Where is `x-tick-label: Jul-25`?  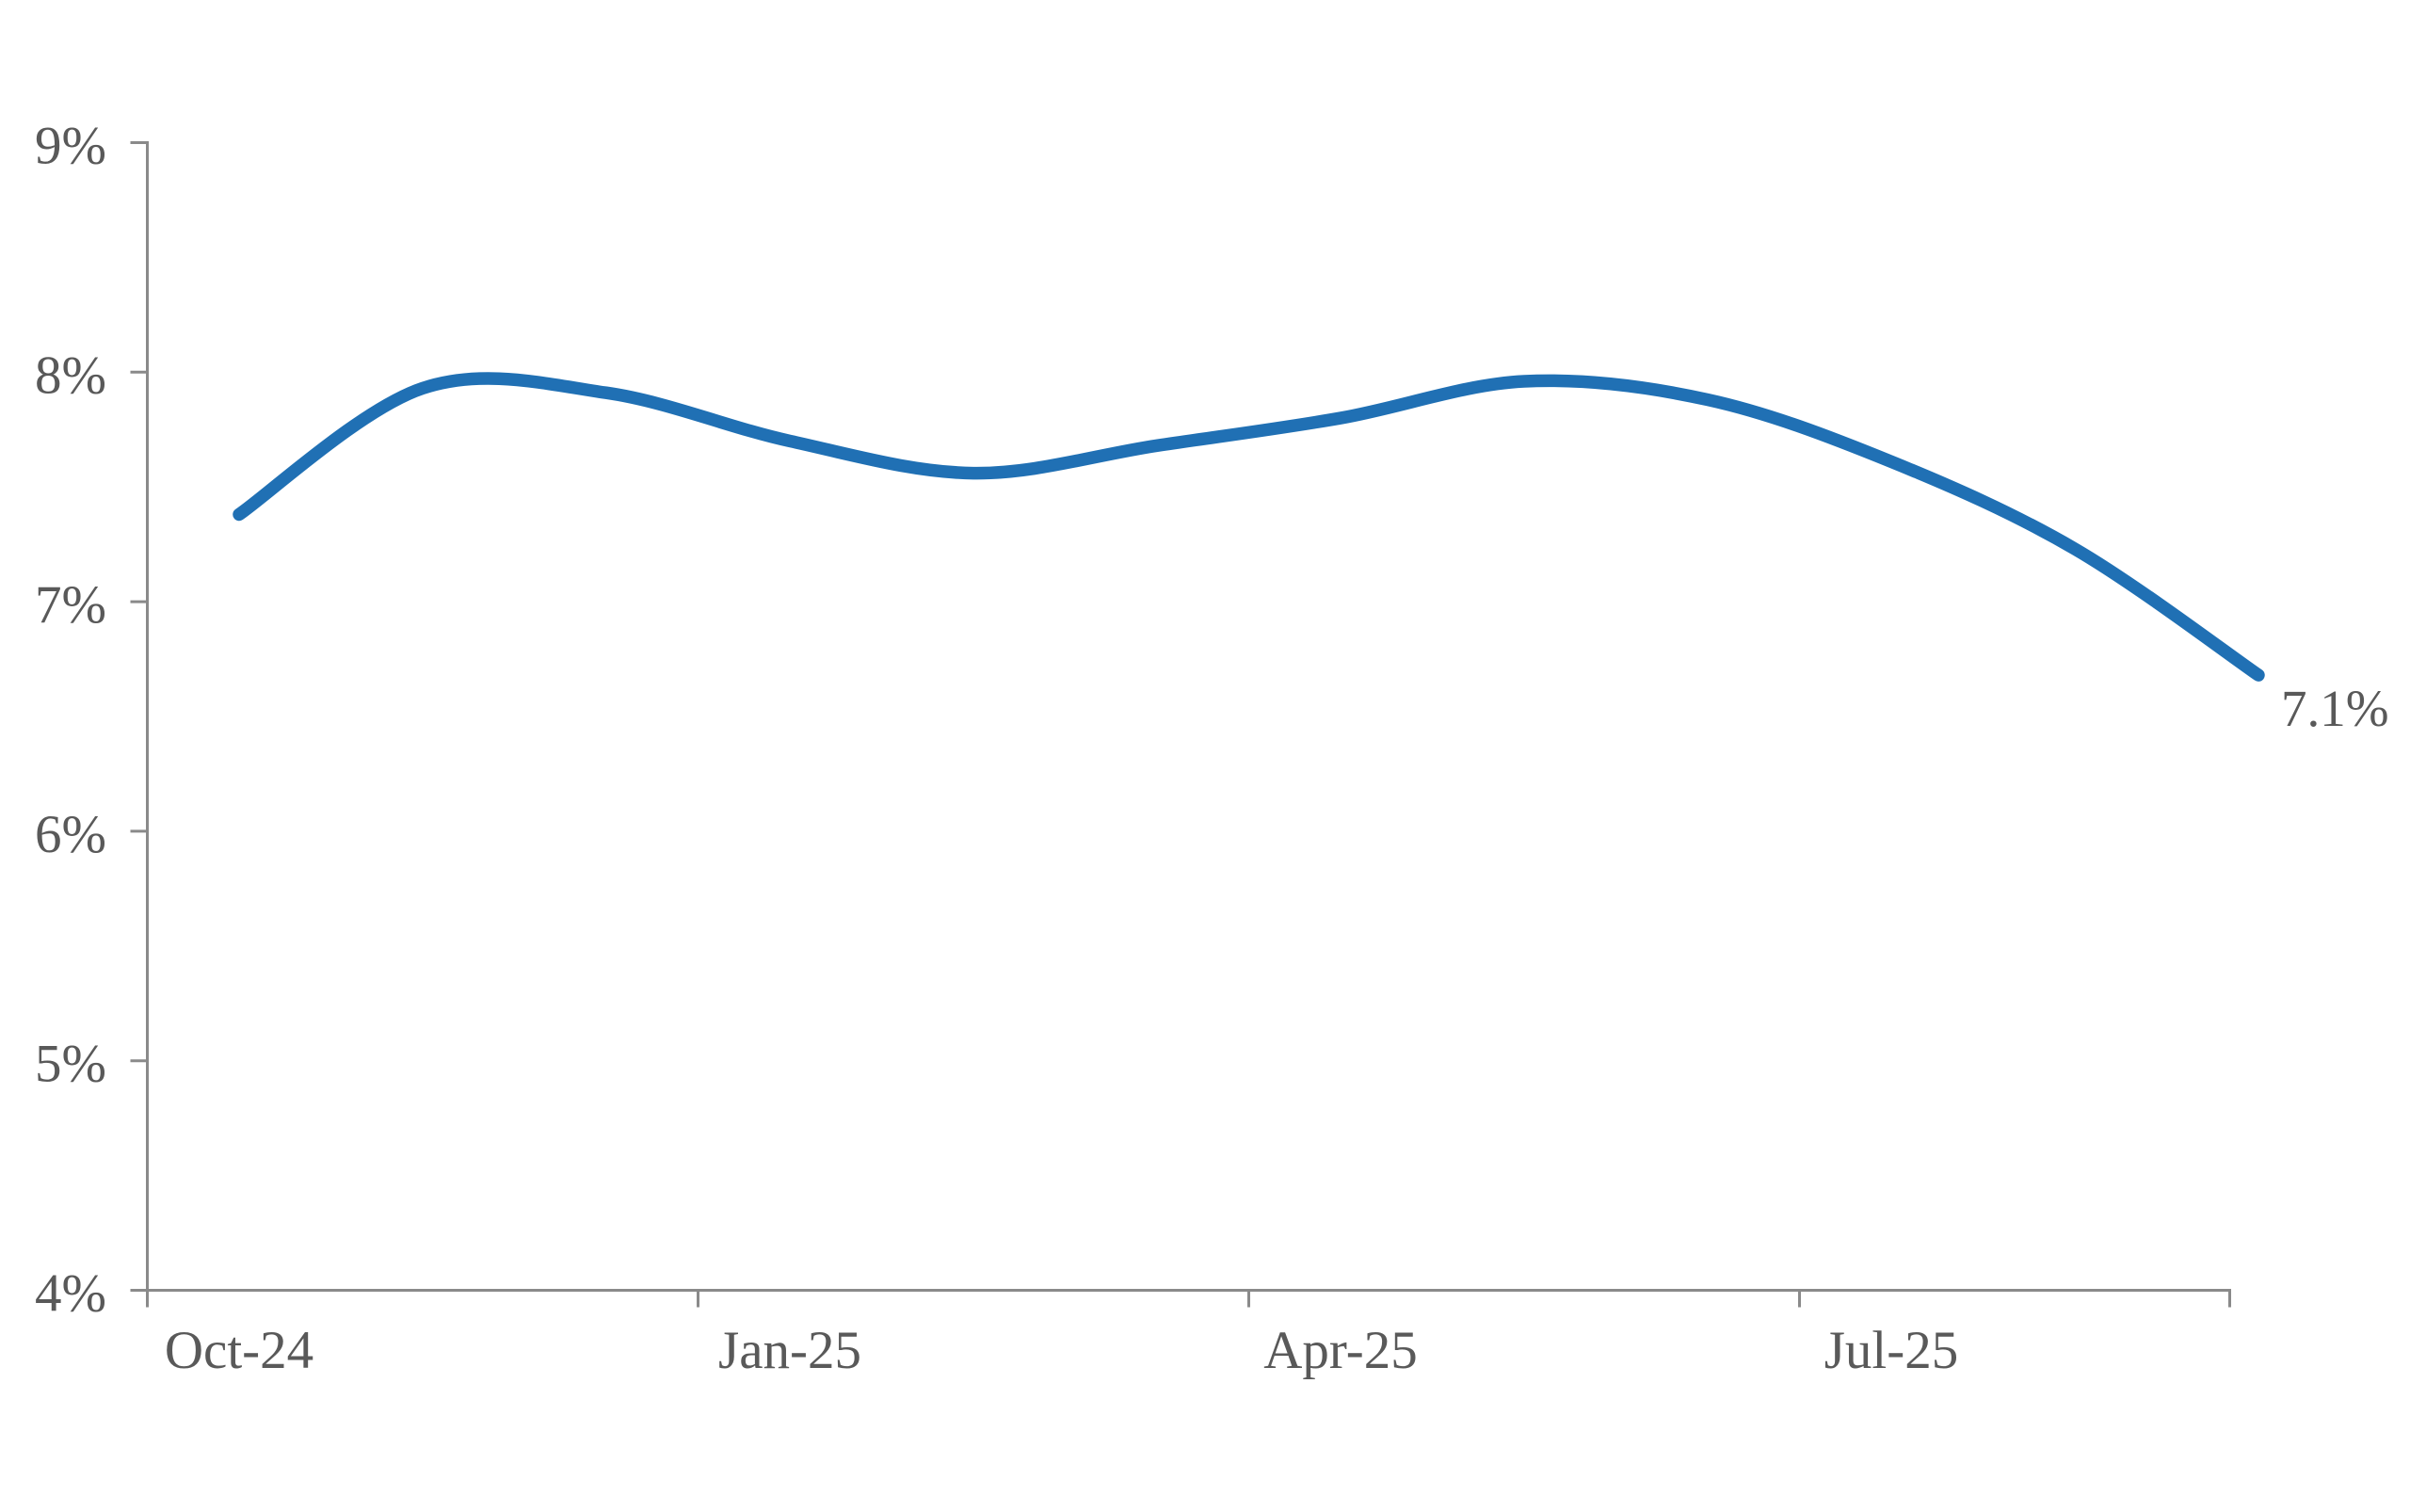
x-tick-label: Jul-25 is located at coordinates (1891, 1350).